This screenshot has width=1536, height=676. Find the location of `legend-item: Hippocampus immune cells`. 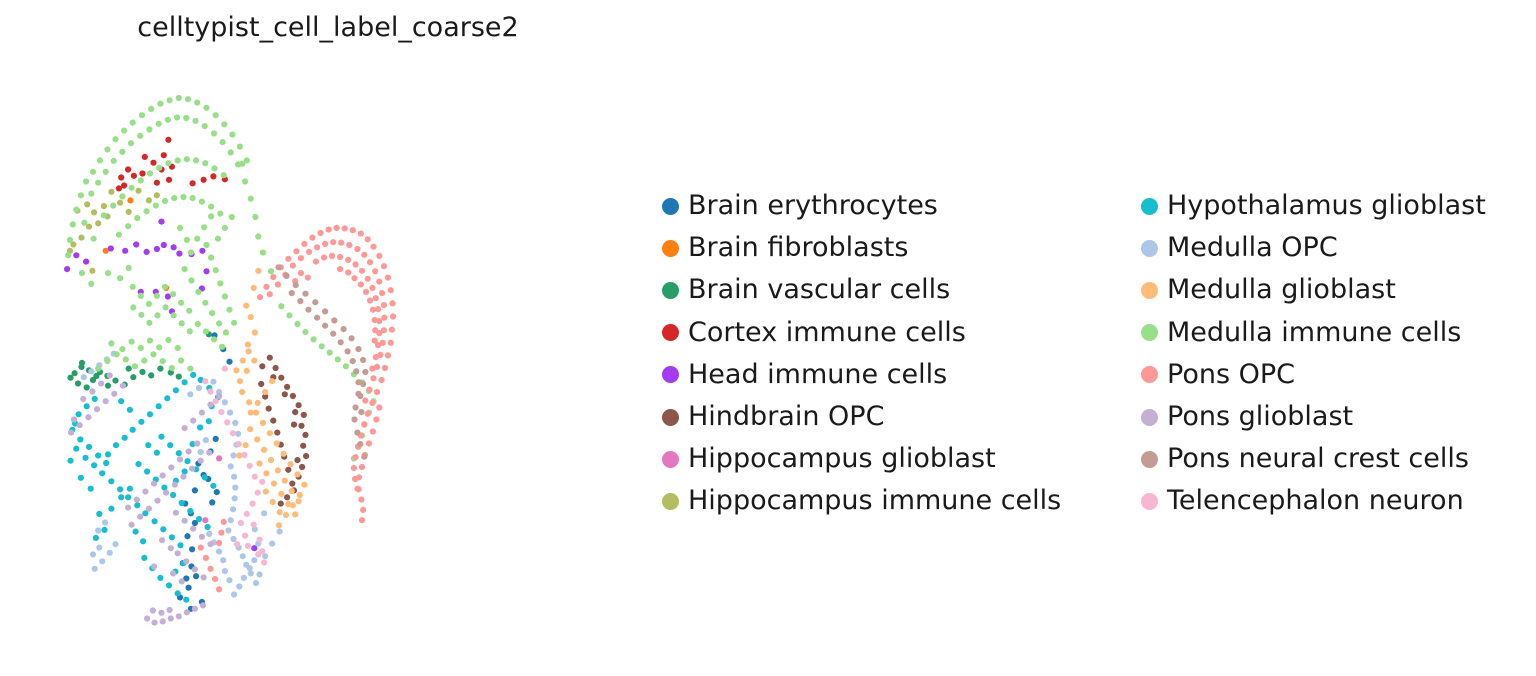

legend-item: Hippocampus immune cells is located at coordinates (861, 501).